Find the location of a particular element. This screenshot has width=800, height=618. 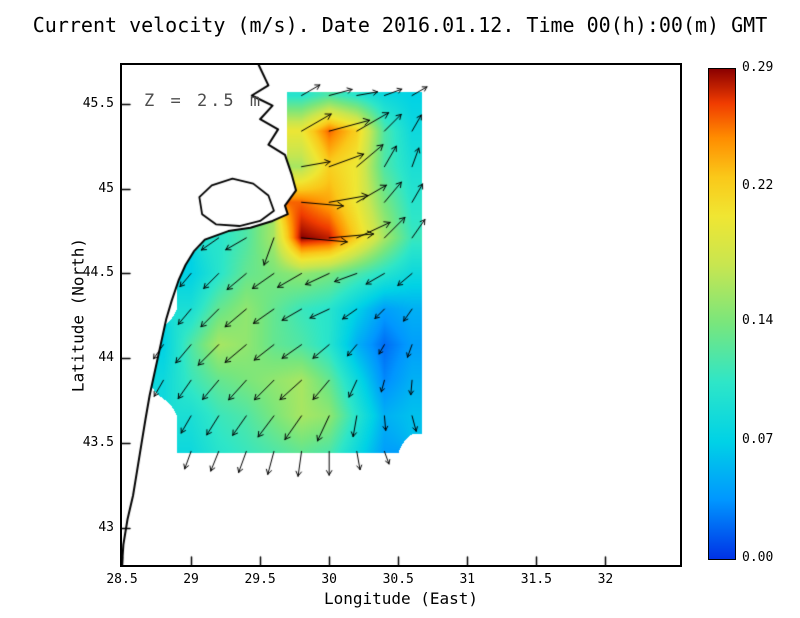

y-tick-label: 43 is located at coordinates (106, 527).